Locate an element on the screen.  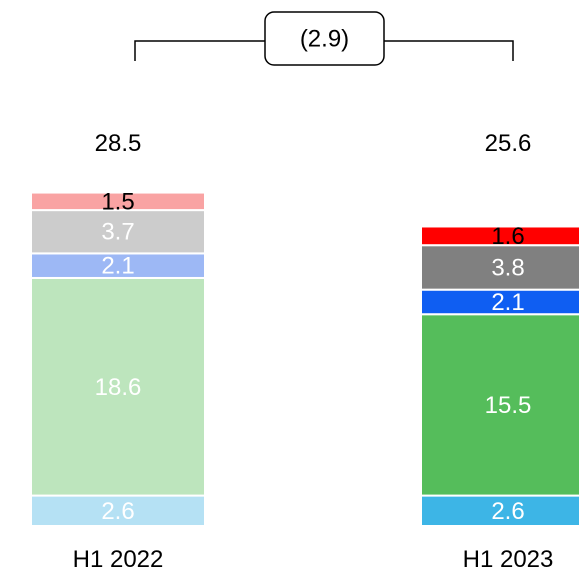
segment-label-h1-2023-1: 2.6 is located at coordinates (507, 511).